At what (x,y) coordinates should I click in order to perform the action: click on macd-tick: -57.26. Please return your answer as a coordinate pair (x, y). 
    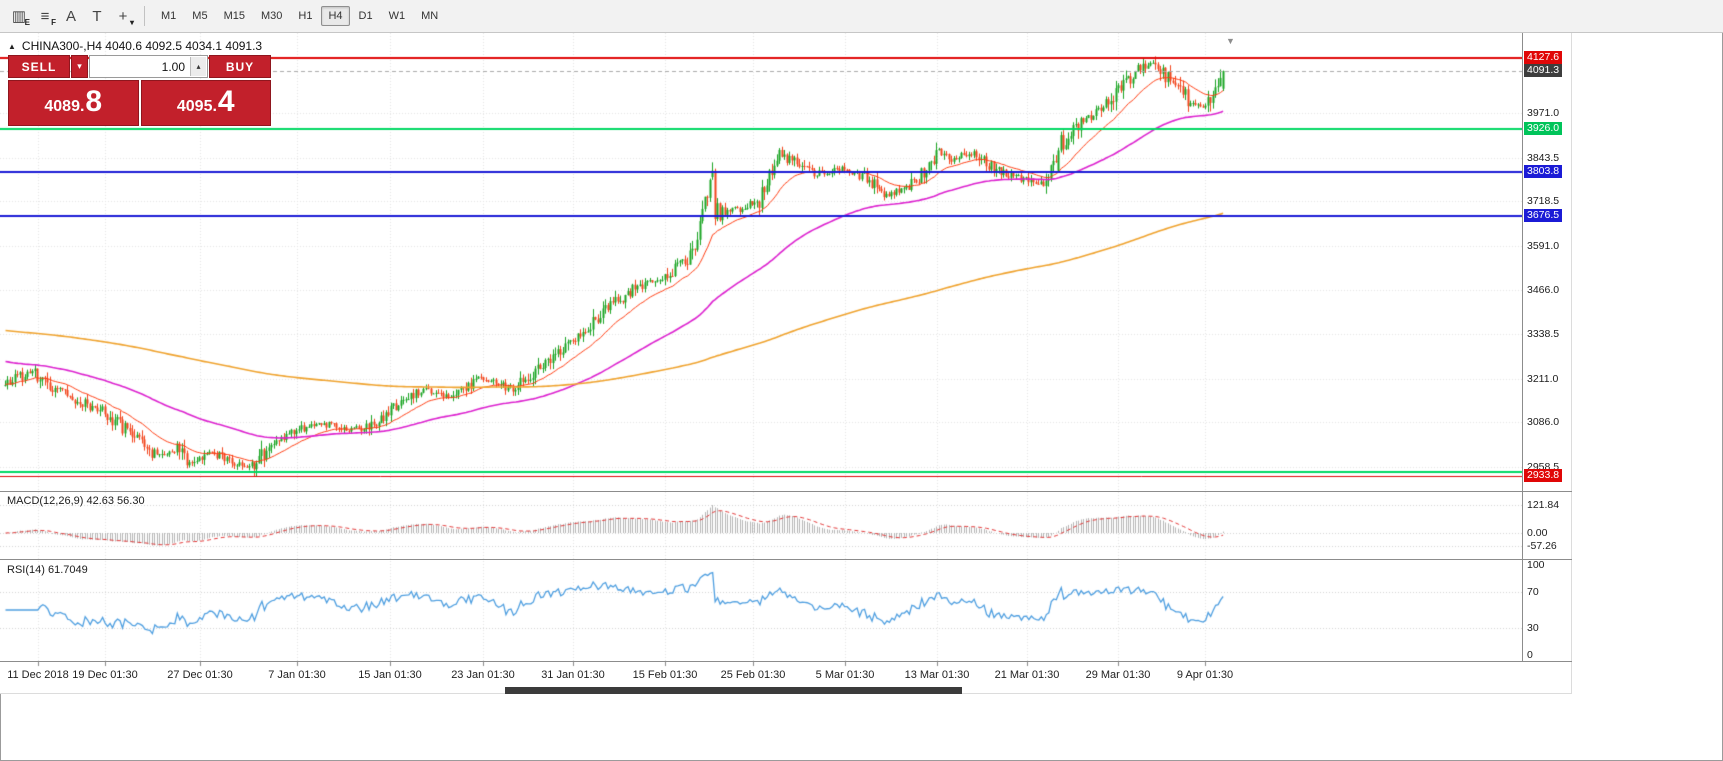
    Looking at the image, I should click on (1542, 546).